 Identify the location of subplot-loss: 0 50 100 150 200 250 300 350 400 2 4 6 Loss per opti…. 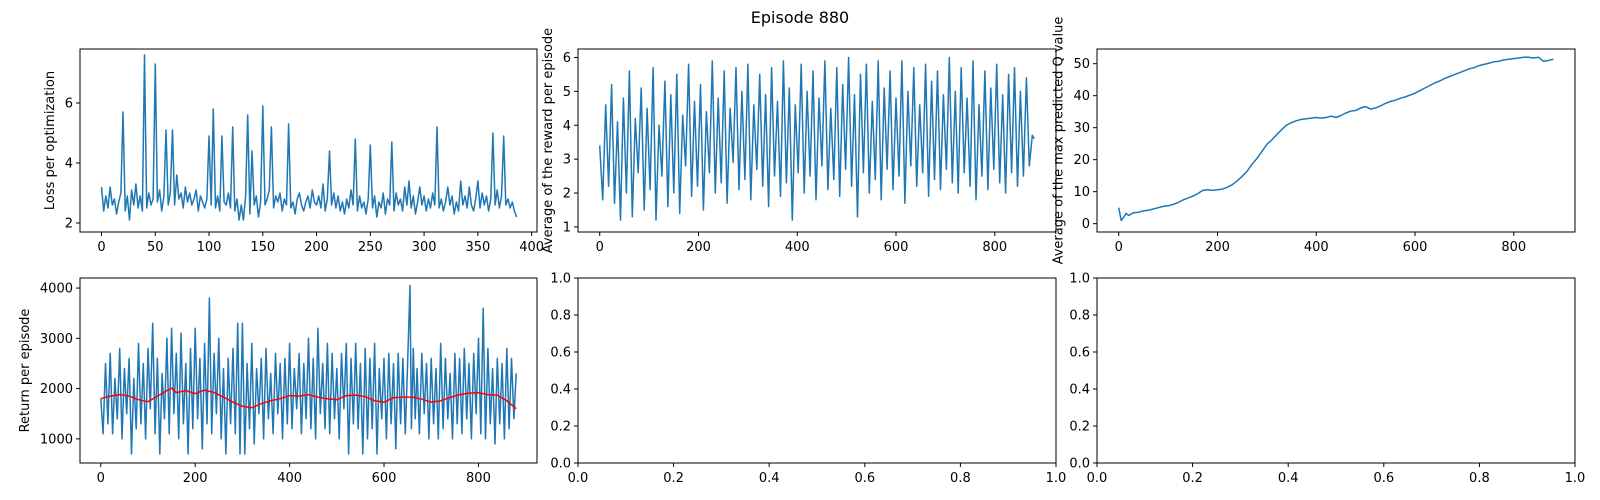
(293, 151).